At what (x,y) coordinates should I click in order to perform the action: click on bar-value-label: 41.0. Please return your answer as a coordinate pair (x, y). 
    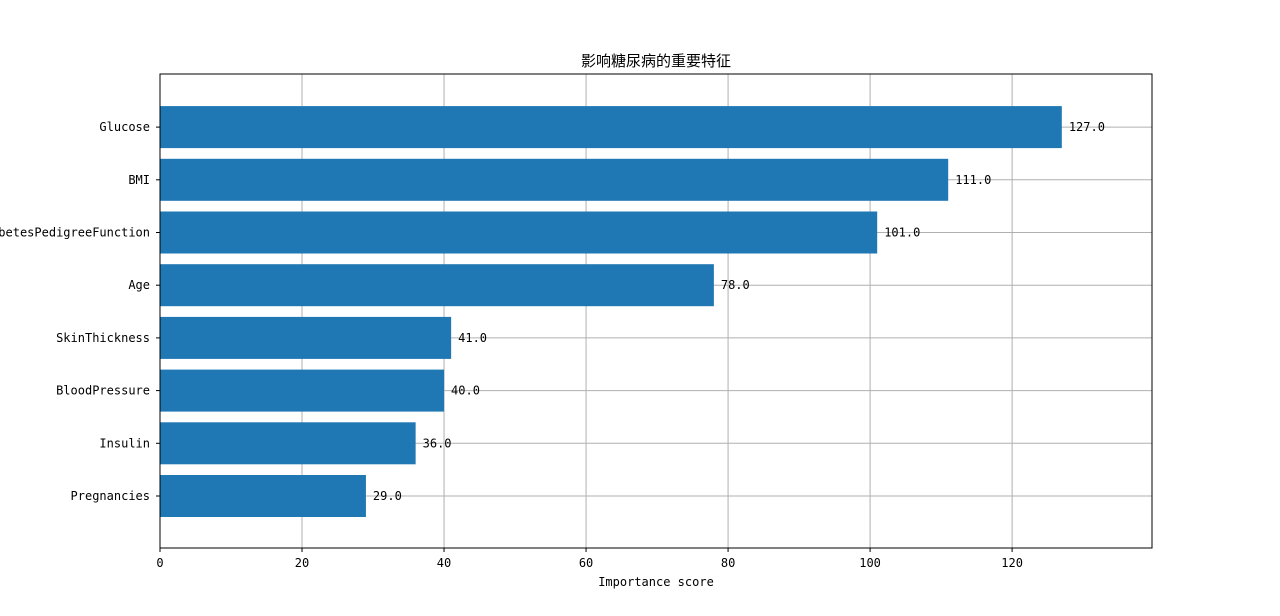
    Looking at the image, I should click on (472, 338).